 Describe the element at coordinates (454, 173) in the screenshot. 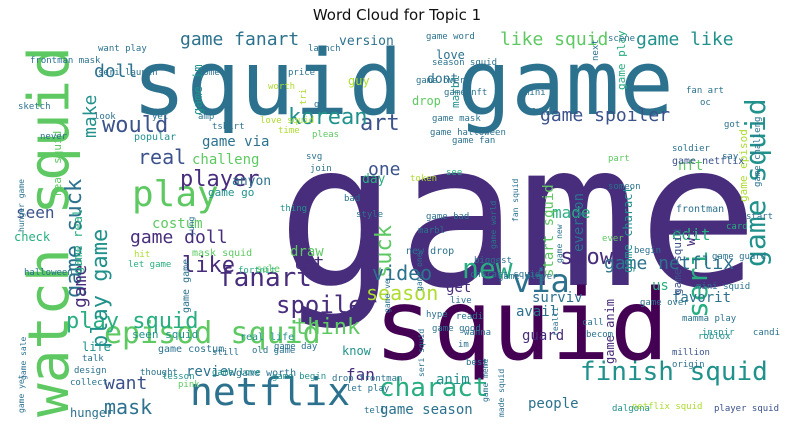

I see `word-label: see` at that location.